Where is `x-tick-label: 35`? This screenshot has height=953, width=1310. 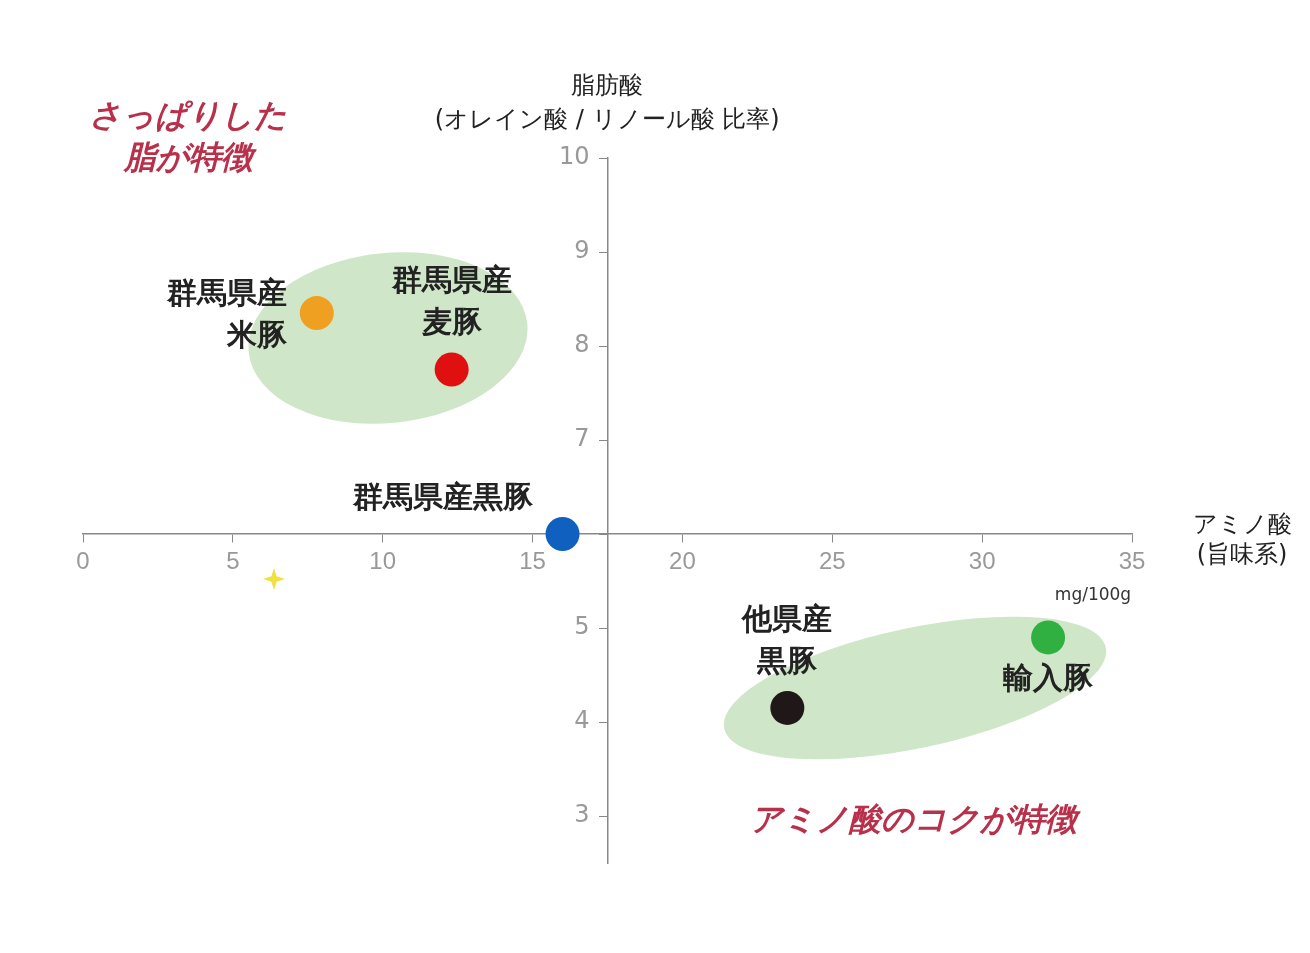
x-tick-label: 35 is located at coordinates (1132, 561).